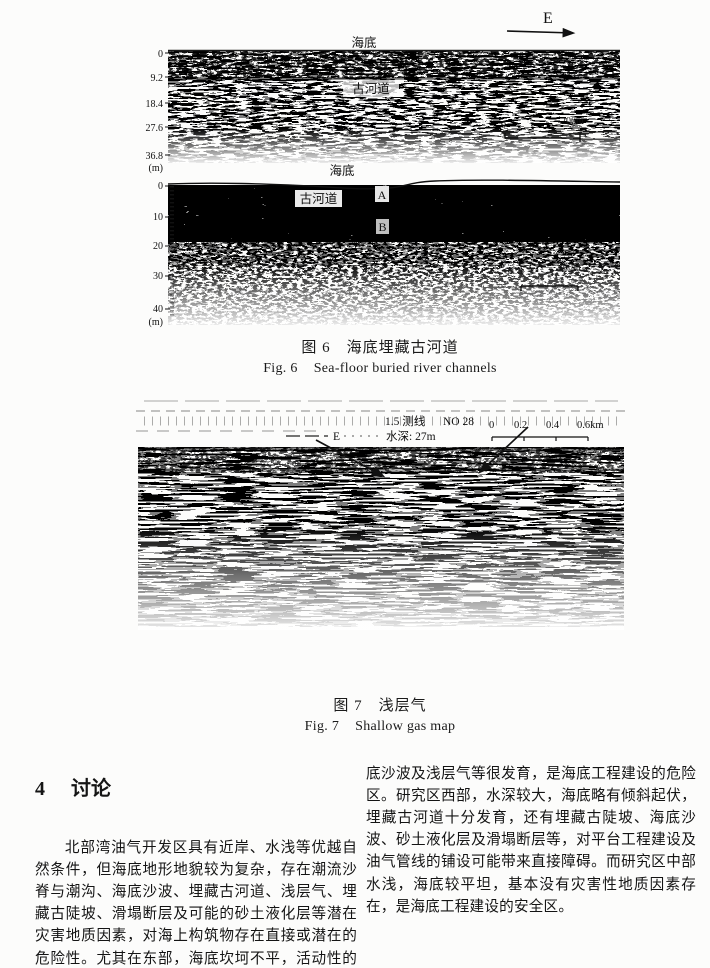 The height and width of the screenshot is (968, 710). What do you see at coordinates (394, 64) in the screenshot?
I see `seismic-texture-dark-band` at bounding box center [394, 64].